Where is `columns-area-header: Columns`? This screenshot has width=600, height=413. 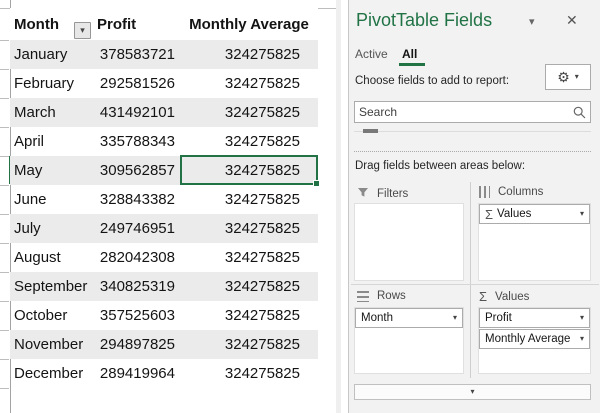
columns-area-header: Columns is located at coordinates (511, 192).